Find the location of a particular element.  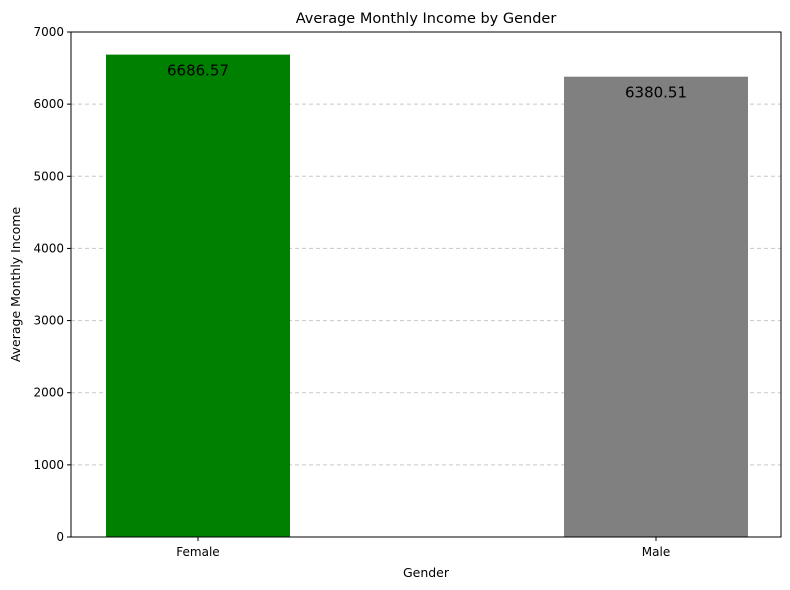

y-tick-label: 3000 is located at coordinates (48, 321).